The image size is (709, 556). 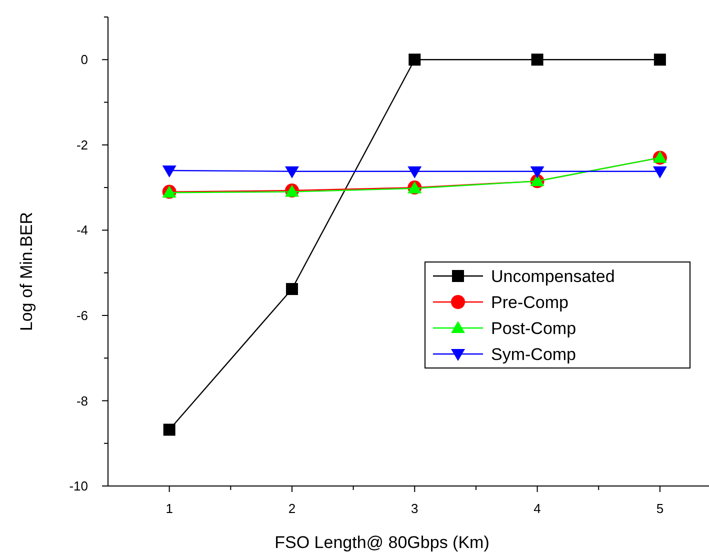 What do you see at coordinates (414, 508) in the screenshot?
I see `x-tick-label: 3` at bounding box center [414, 508].